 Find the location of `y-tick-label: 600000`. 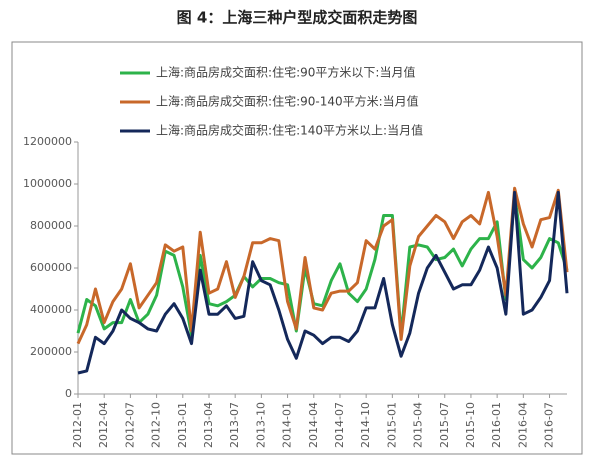

y-tick-label: 600000 is located at coordinates (51, 267).